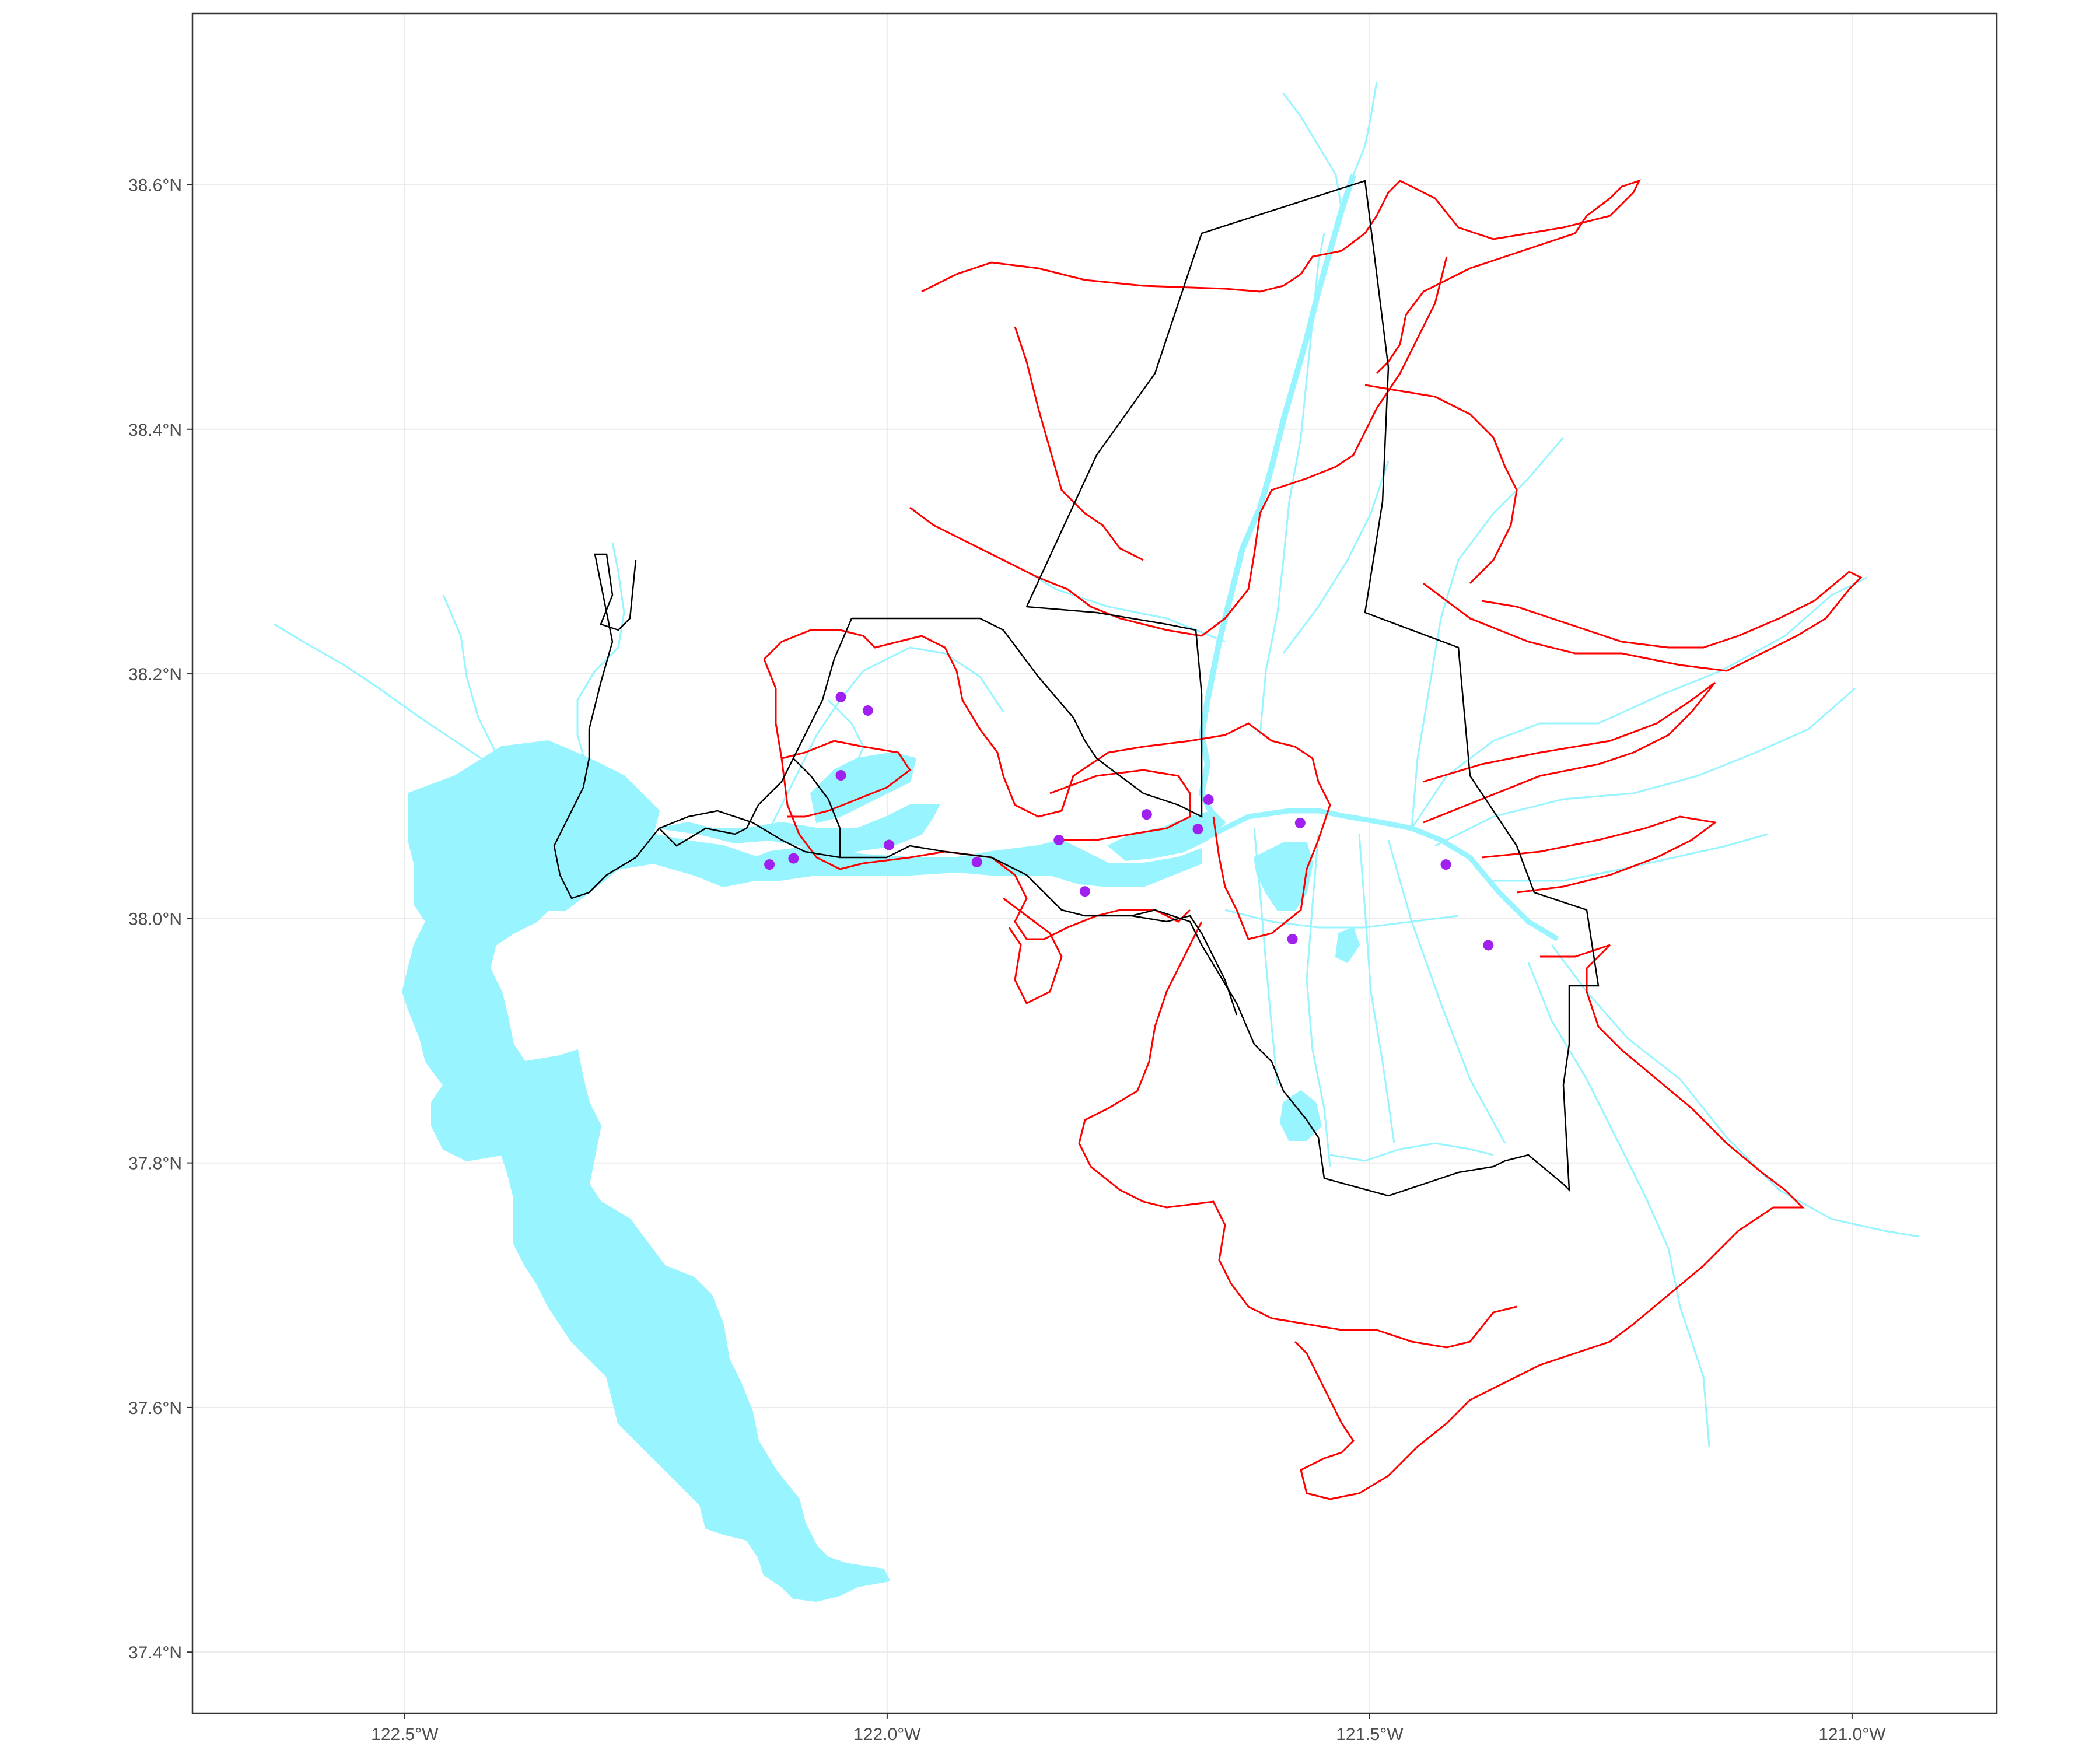  Describe the element at coordinates (600, 697) in the screenshot. I see `napa-river` at that location.